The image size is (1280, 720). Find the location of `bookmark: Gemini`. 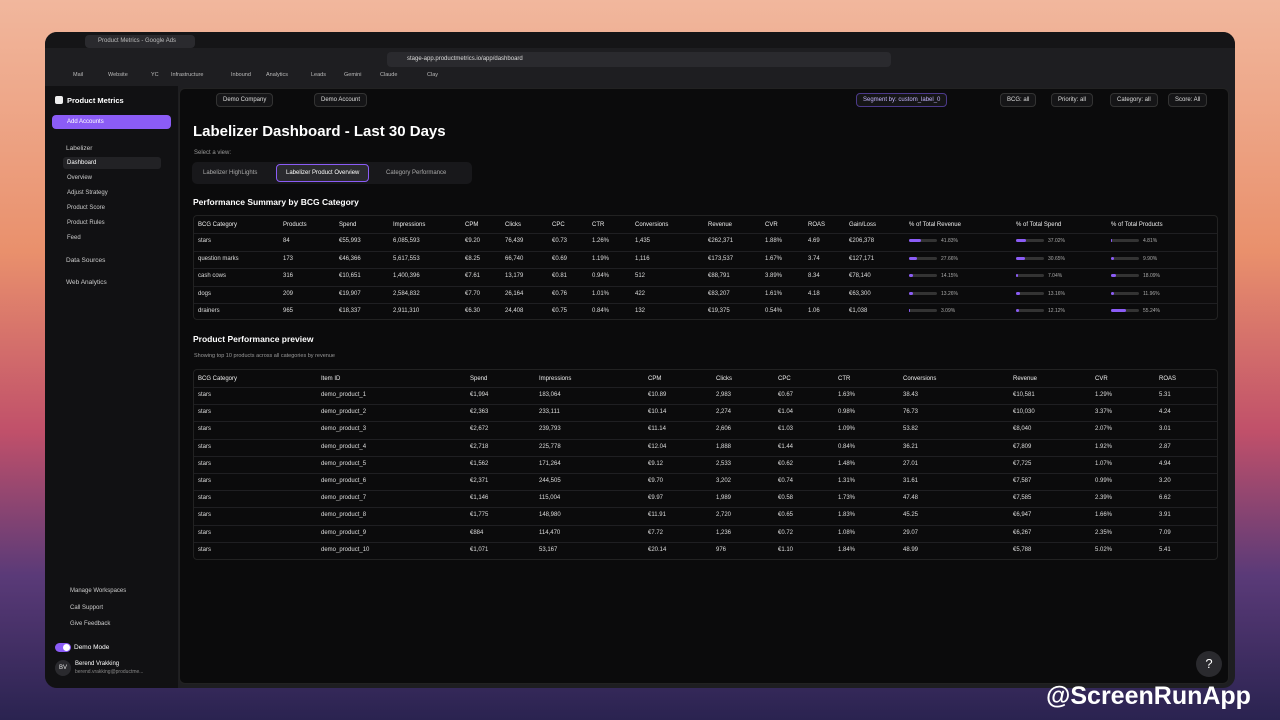

bookmark: Gemini is located at coordinates (353, 75).